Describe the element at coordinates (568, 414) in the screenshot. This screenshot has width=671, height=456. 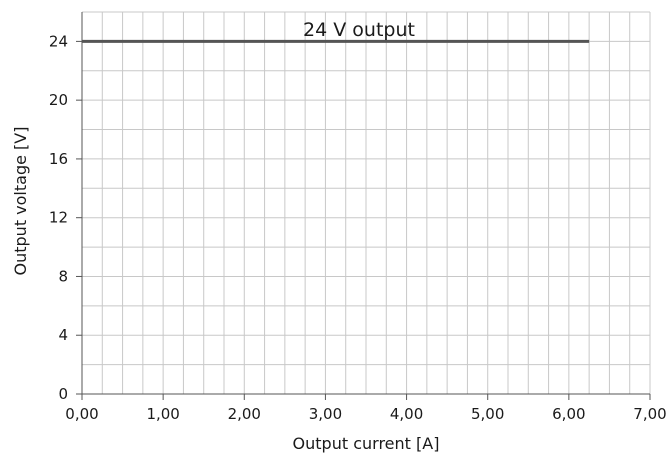
I see `x-tick-label: 6,00` at that location.